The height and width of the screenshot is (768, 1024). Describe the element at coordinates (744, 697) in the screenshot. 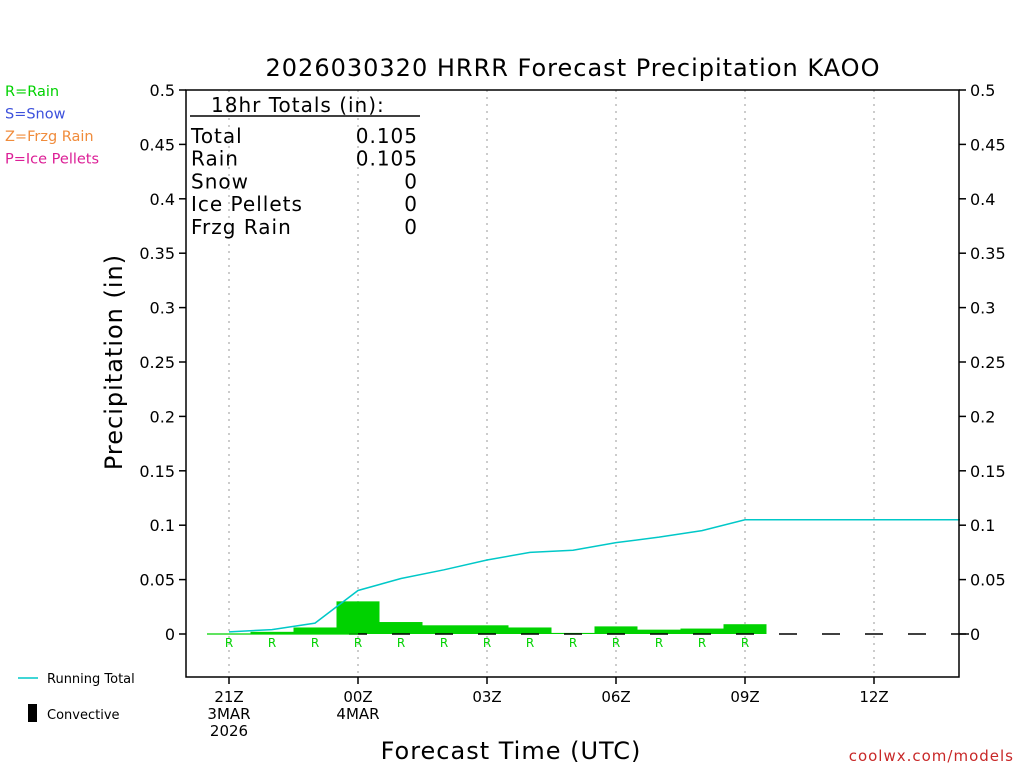

I see `x-tick-label: 09Z` at that location.